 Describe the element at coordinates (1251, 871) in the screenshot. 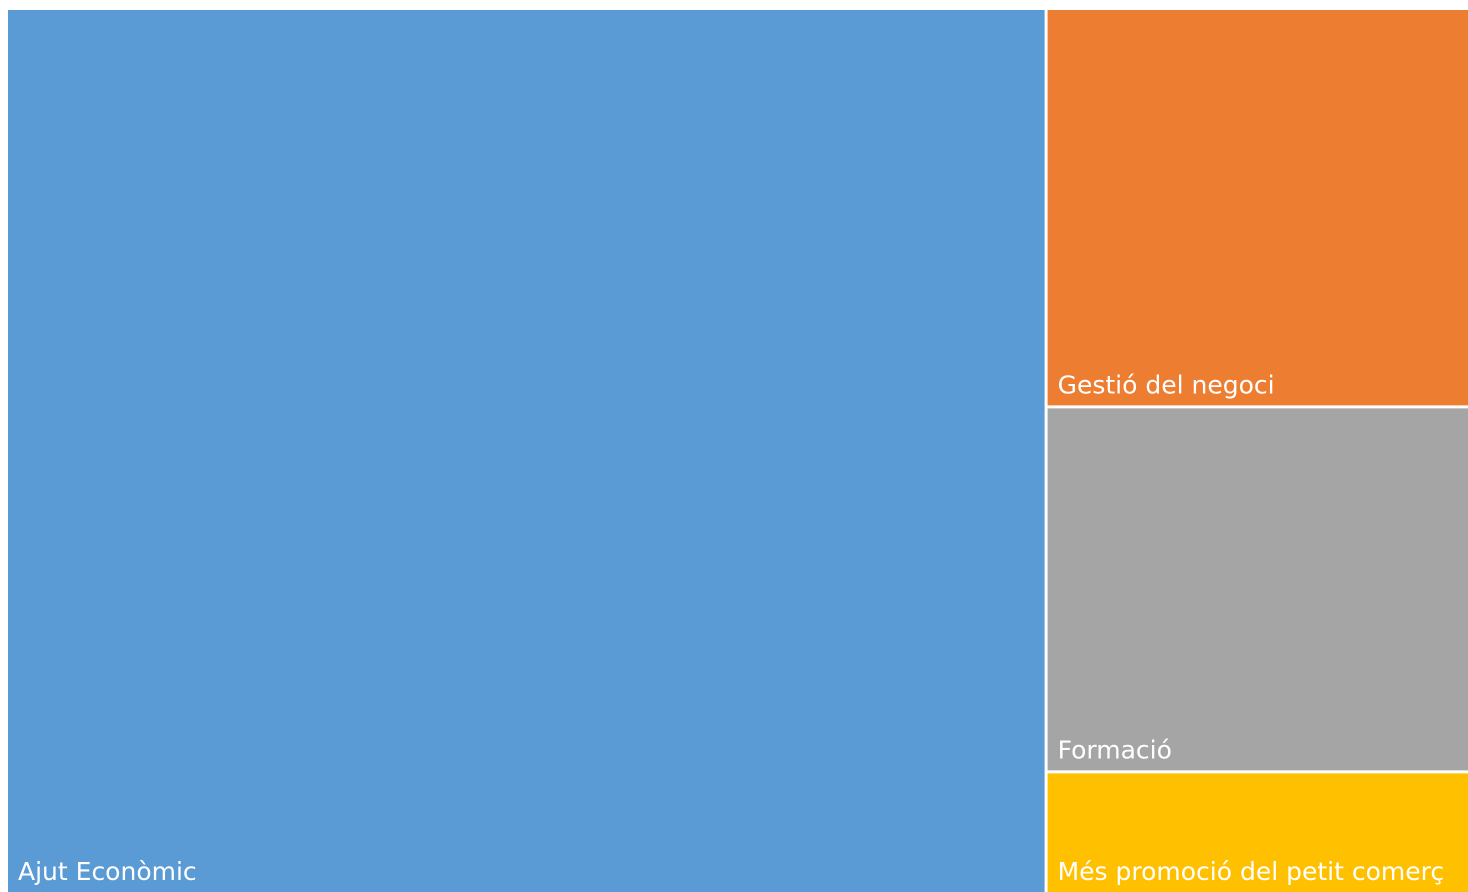

I see `tile-label: Més promoció del petit comerç` at that location.